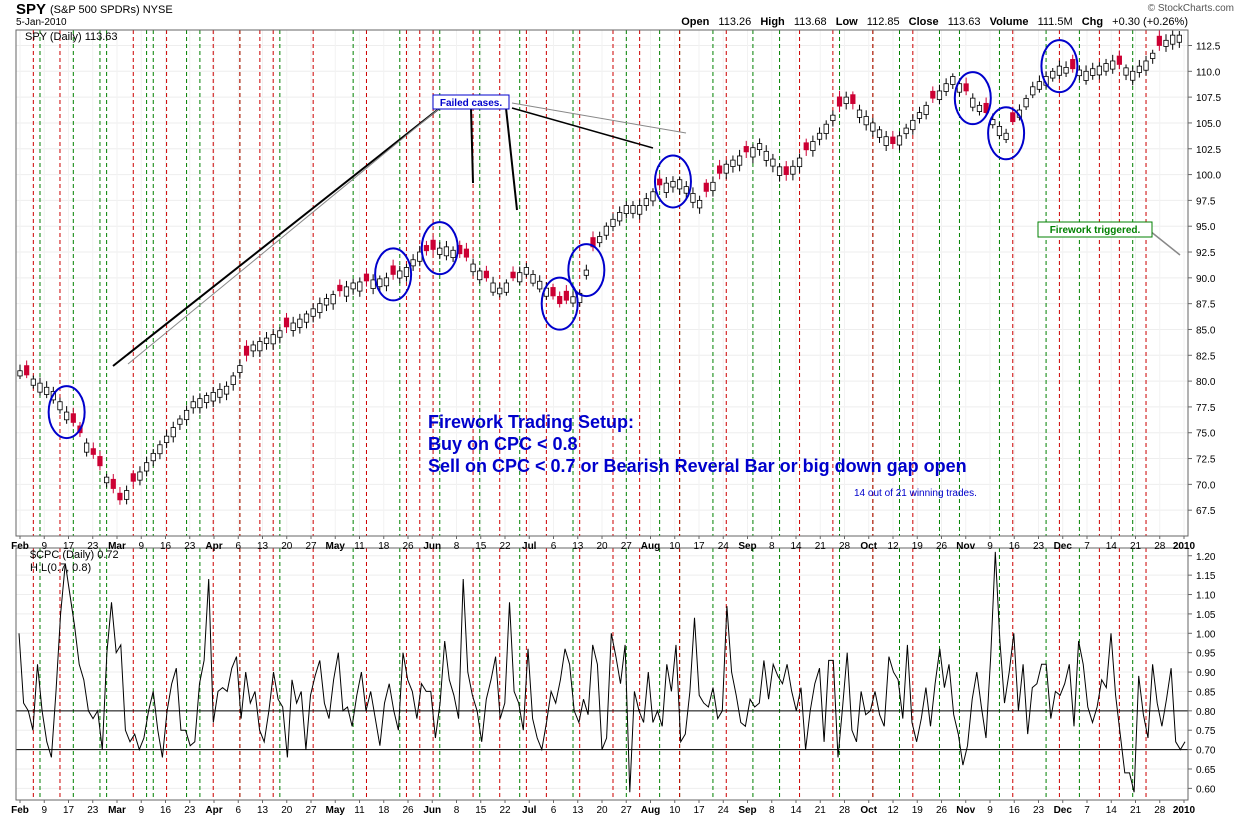 The image size is (1240, 819). I want to click on price-x-tick-label: 7, so click(1087, 546).